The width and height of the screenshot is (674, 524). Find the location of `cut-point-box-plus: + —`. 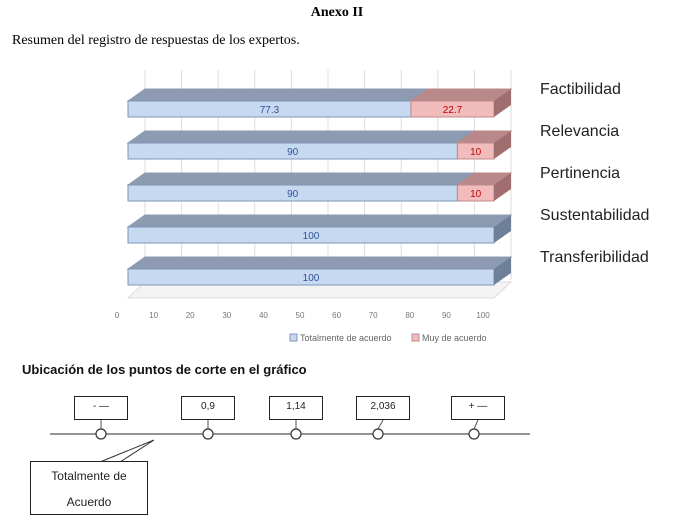

cut-point-box-plus: + — is located at coordinates (478, 408).